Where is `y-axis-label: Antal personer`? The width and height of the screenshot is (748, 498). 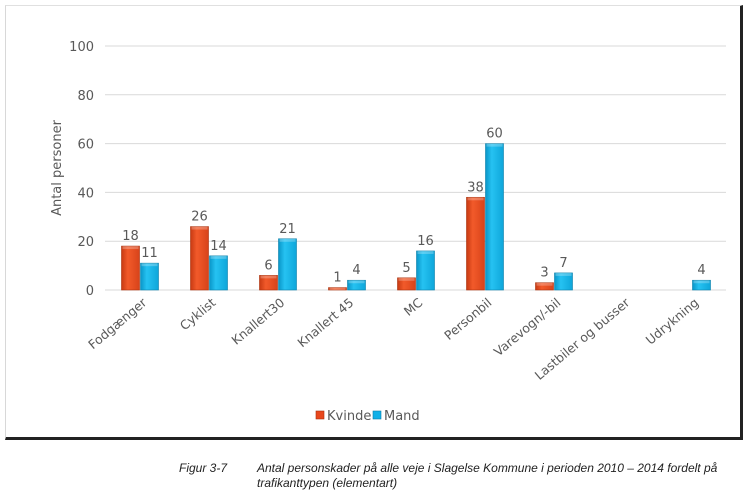 y-axis-label: Antal personer is located at coordinates (57, 167).